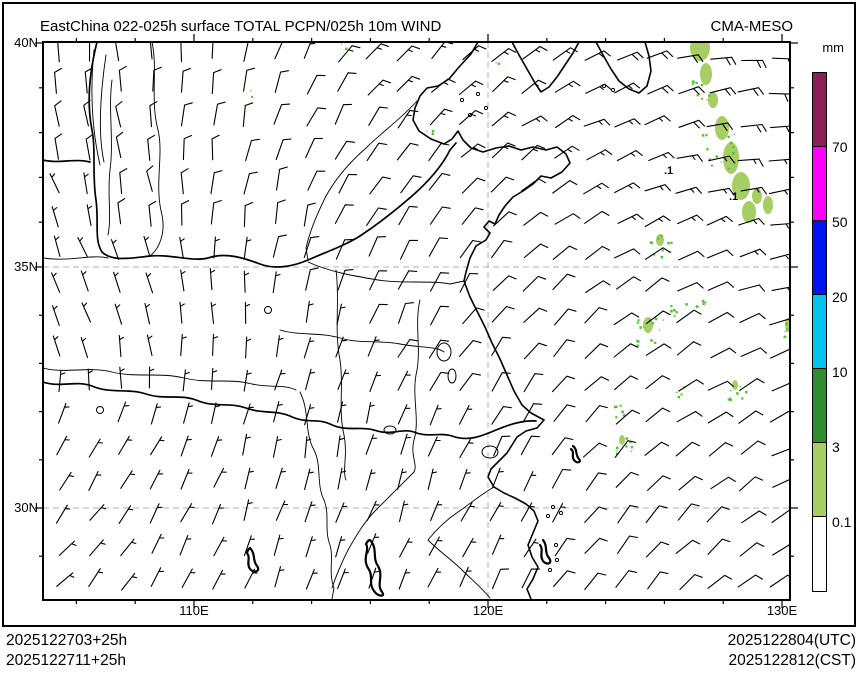 This screenshot has height=674, width=860. I want to click on precip-contour-label: .1, so click(669, 171).